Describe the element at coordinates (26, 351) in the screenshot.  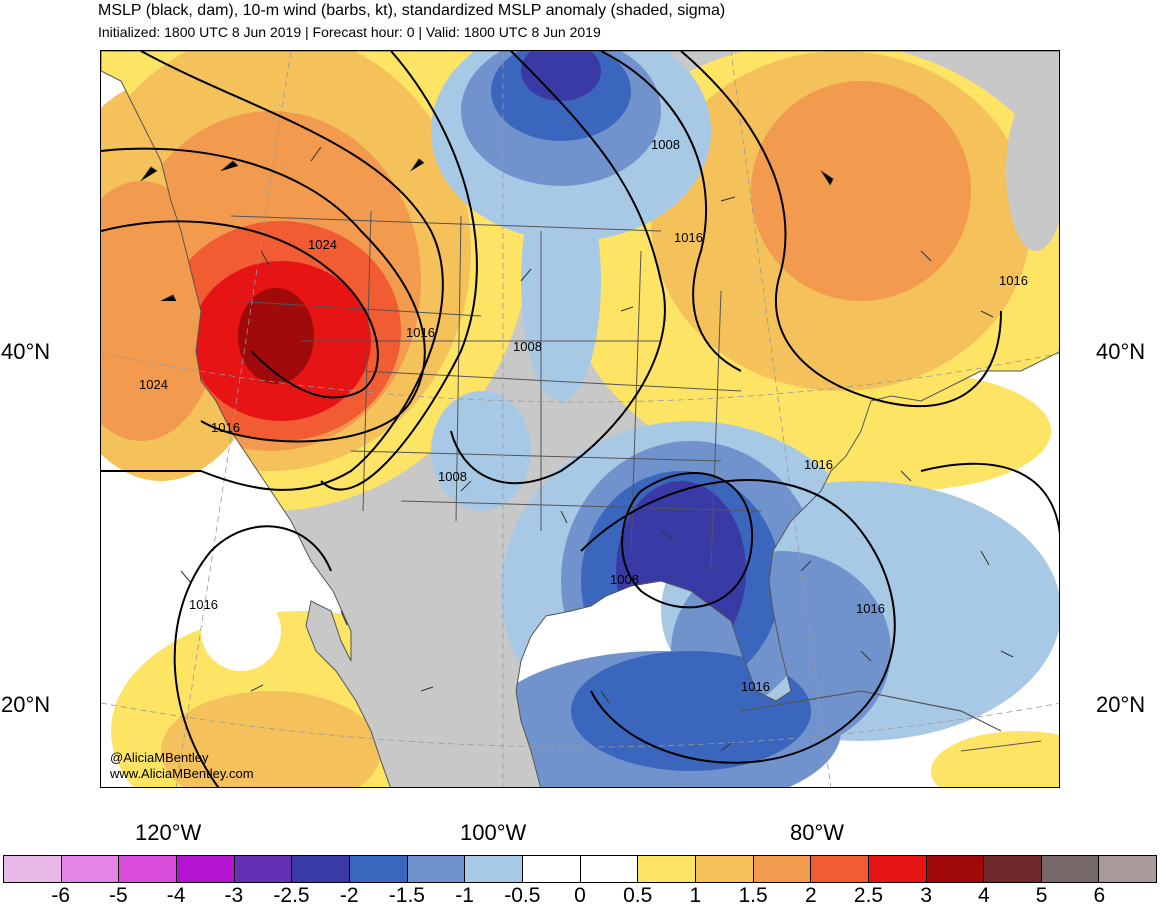
I see `lat-label-40n-left: 40°N` at that location.